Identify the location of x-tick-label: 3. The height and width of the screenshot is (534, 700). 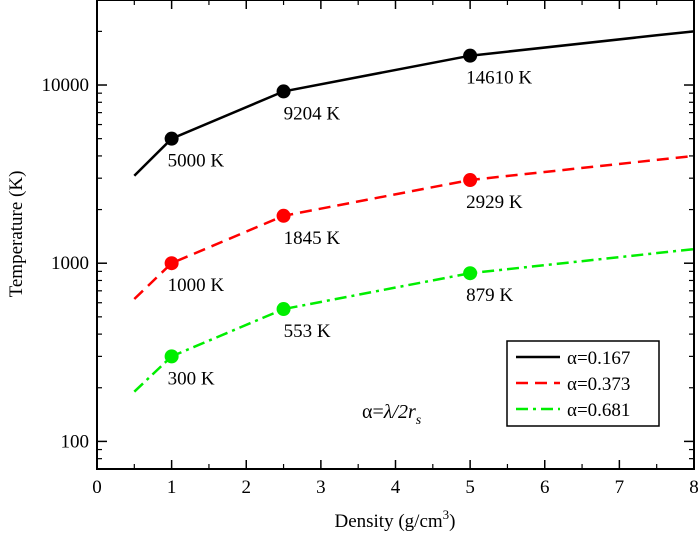
(321, 487).